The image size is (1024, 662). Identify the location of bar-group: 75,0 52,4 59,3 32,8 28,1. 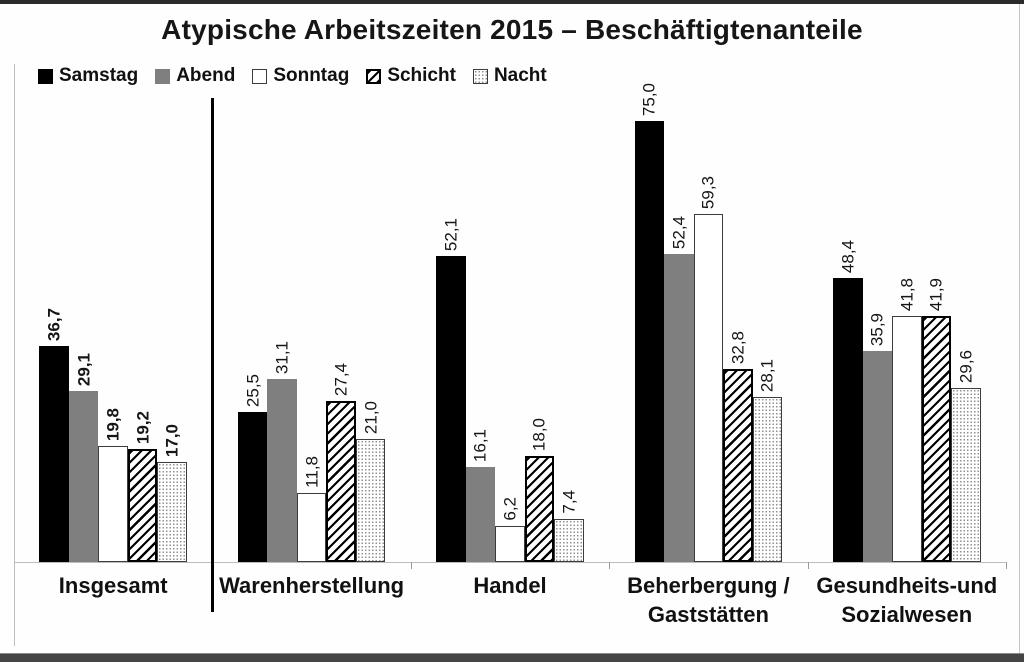
(708, 322).